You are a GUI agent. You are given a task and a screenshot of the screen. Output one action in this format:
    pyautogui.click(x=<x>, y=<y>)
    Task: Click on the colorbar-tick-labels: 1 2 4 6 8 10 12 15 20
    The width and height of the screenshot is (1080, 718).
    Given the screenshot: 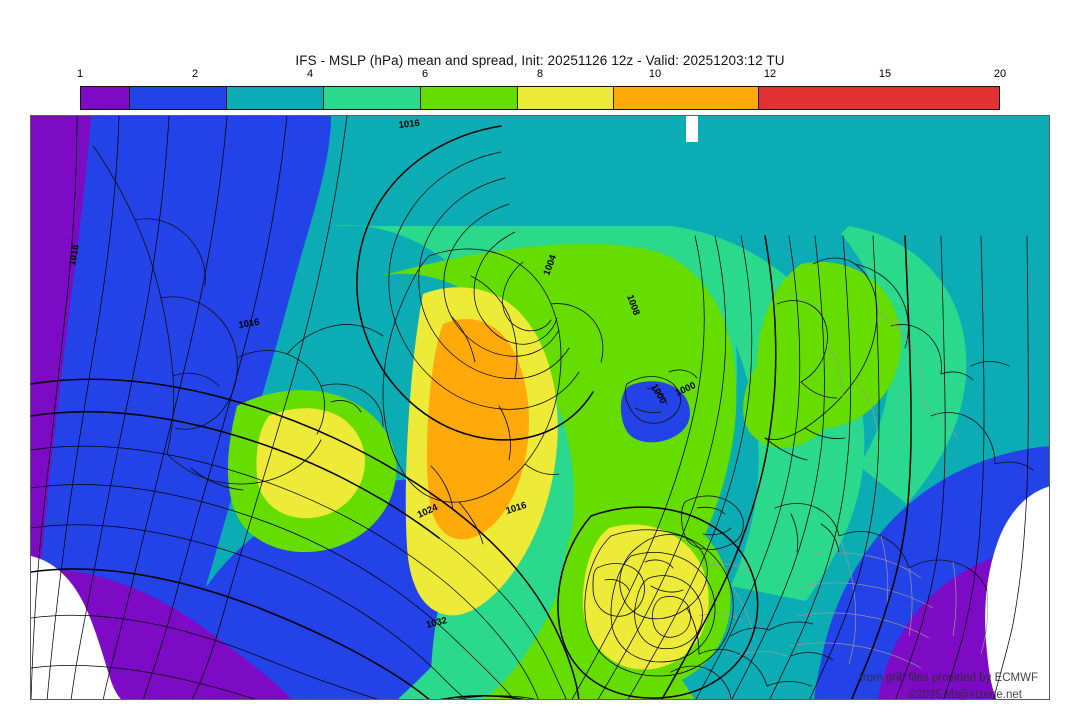 What is the action you would take?
    pyautogui.click(x=541, y=76)
    